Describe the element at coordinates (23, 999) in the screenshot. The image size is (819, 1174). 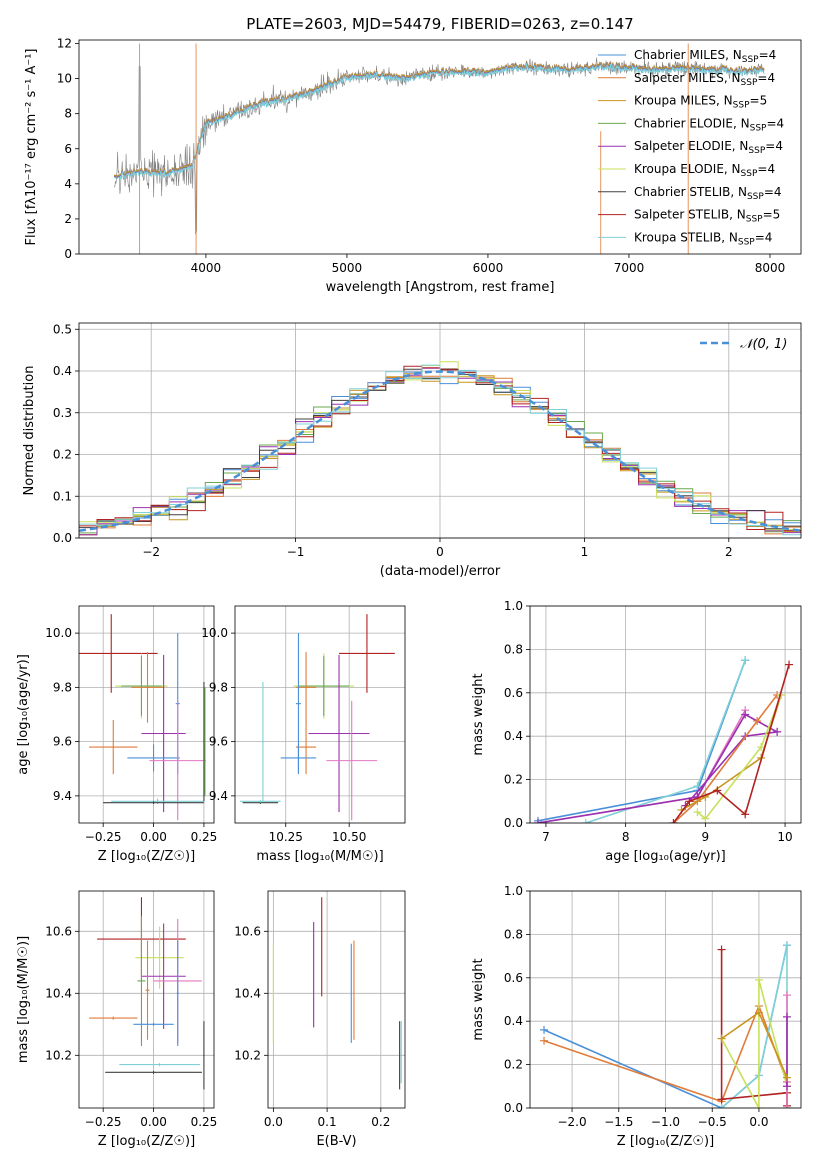
I see `y-axis-label: mass [log₁₀(M/M☉)]` at that location.